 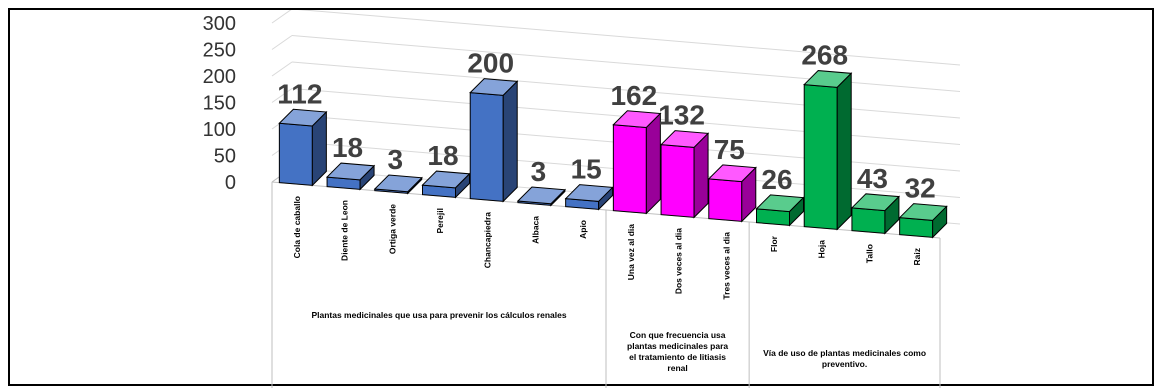 What do you see at coordinates (872, 178) in the screenshot?
I see `value-label: 43` at bounding box center [872, 178].